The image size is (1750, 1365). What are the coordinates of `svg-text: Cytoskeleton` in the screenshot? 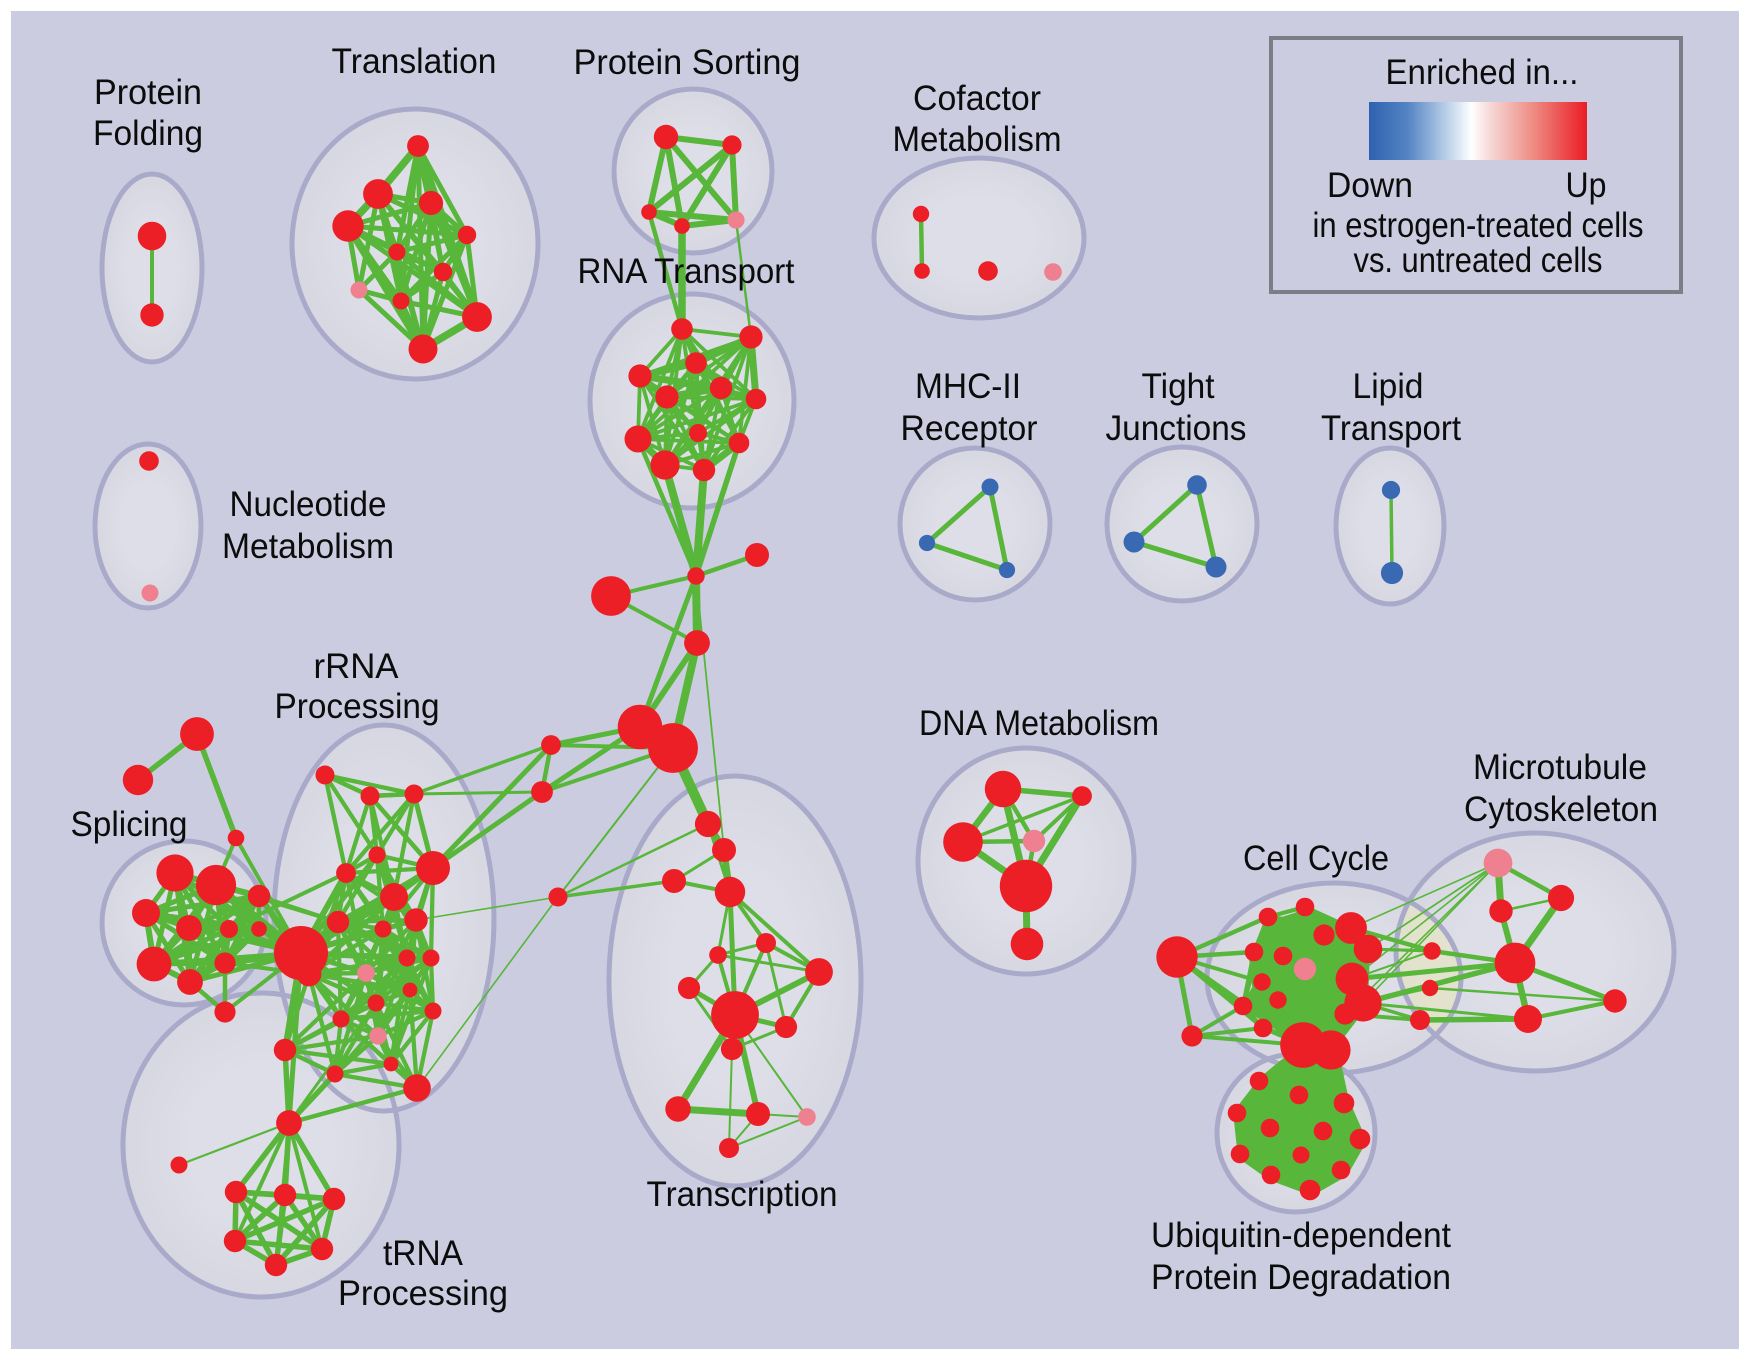 It's located at (1561, 809).